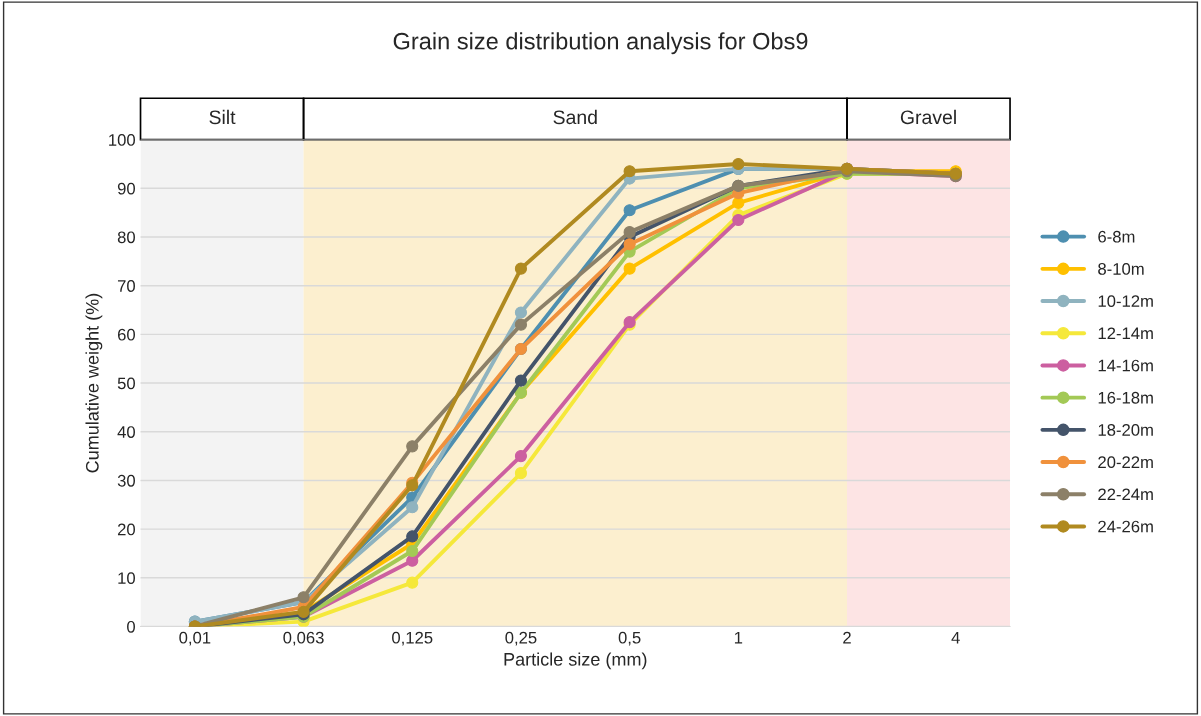  I want to click on x-tick-label: 0,25, so click(521, 638).